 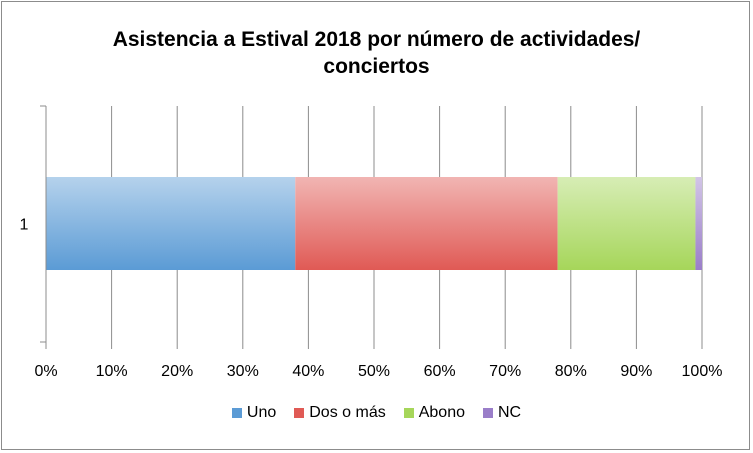 What do you see at coordinates (441, 412) in the screenshot?
I see `legend-label: Abono` at bounding box center [441, 412].